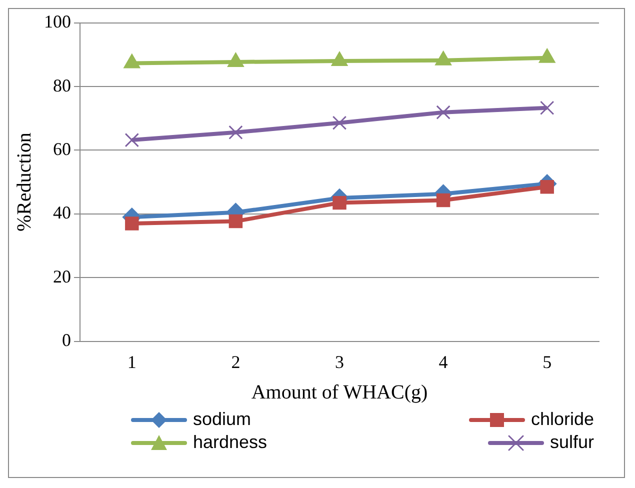 The height and width of the screenshot is (488, 635). Describe the element at coordinates (339, 362) in the screenshot. I see `x-tick-label: 3` at that location.